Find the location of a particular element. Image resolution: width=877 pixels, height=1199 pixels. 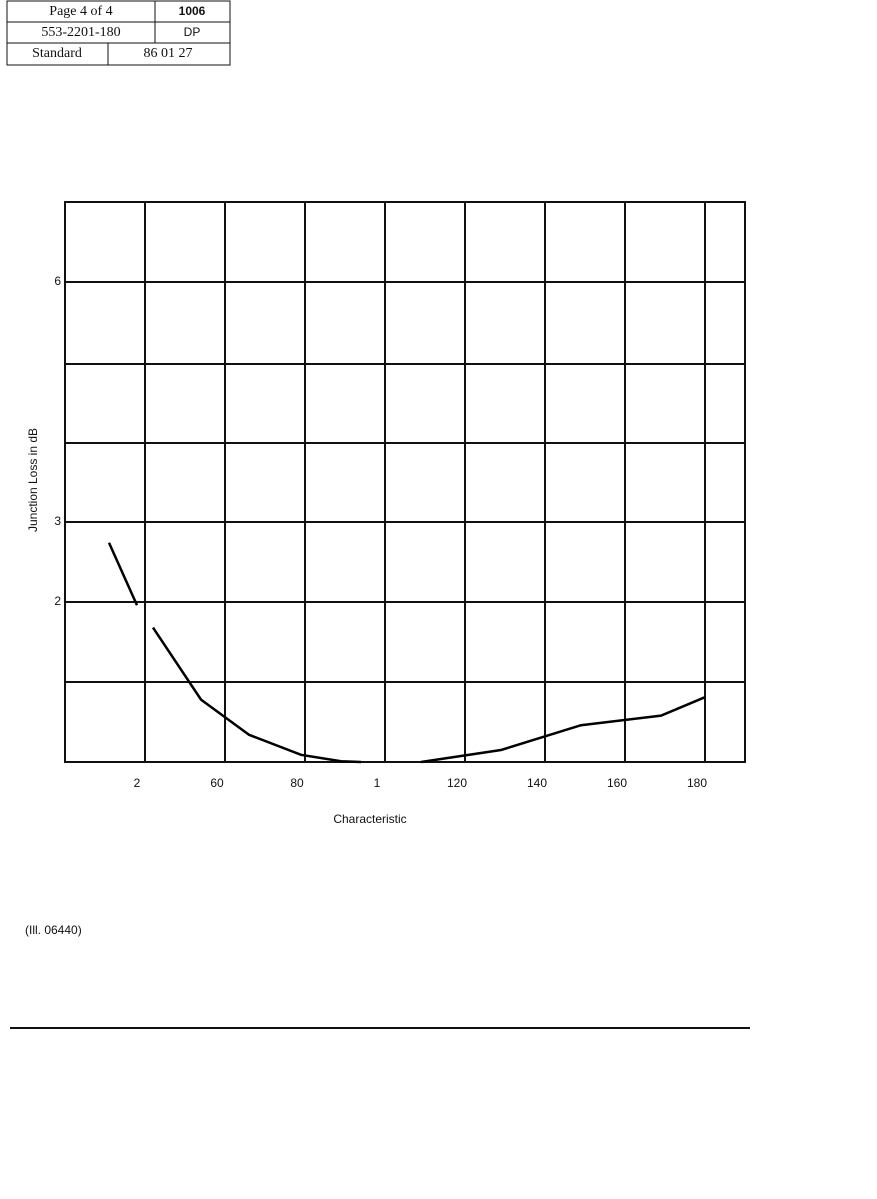

x-axis-label: Characteristic is located at coordinates (369, 819).